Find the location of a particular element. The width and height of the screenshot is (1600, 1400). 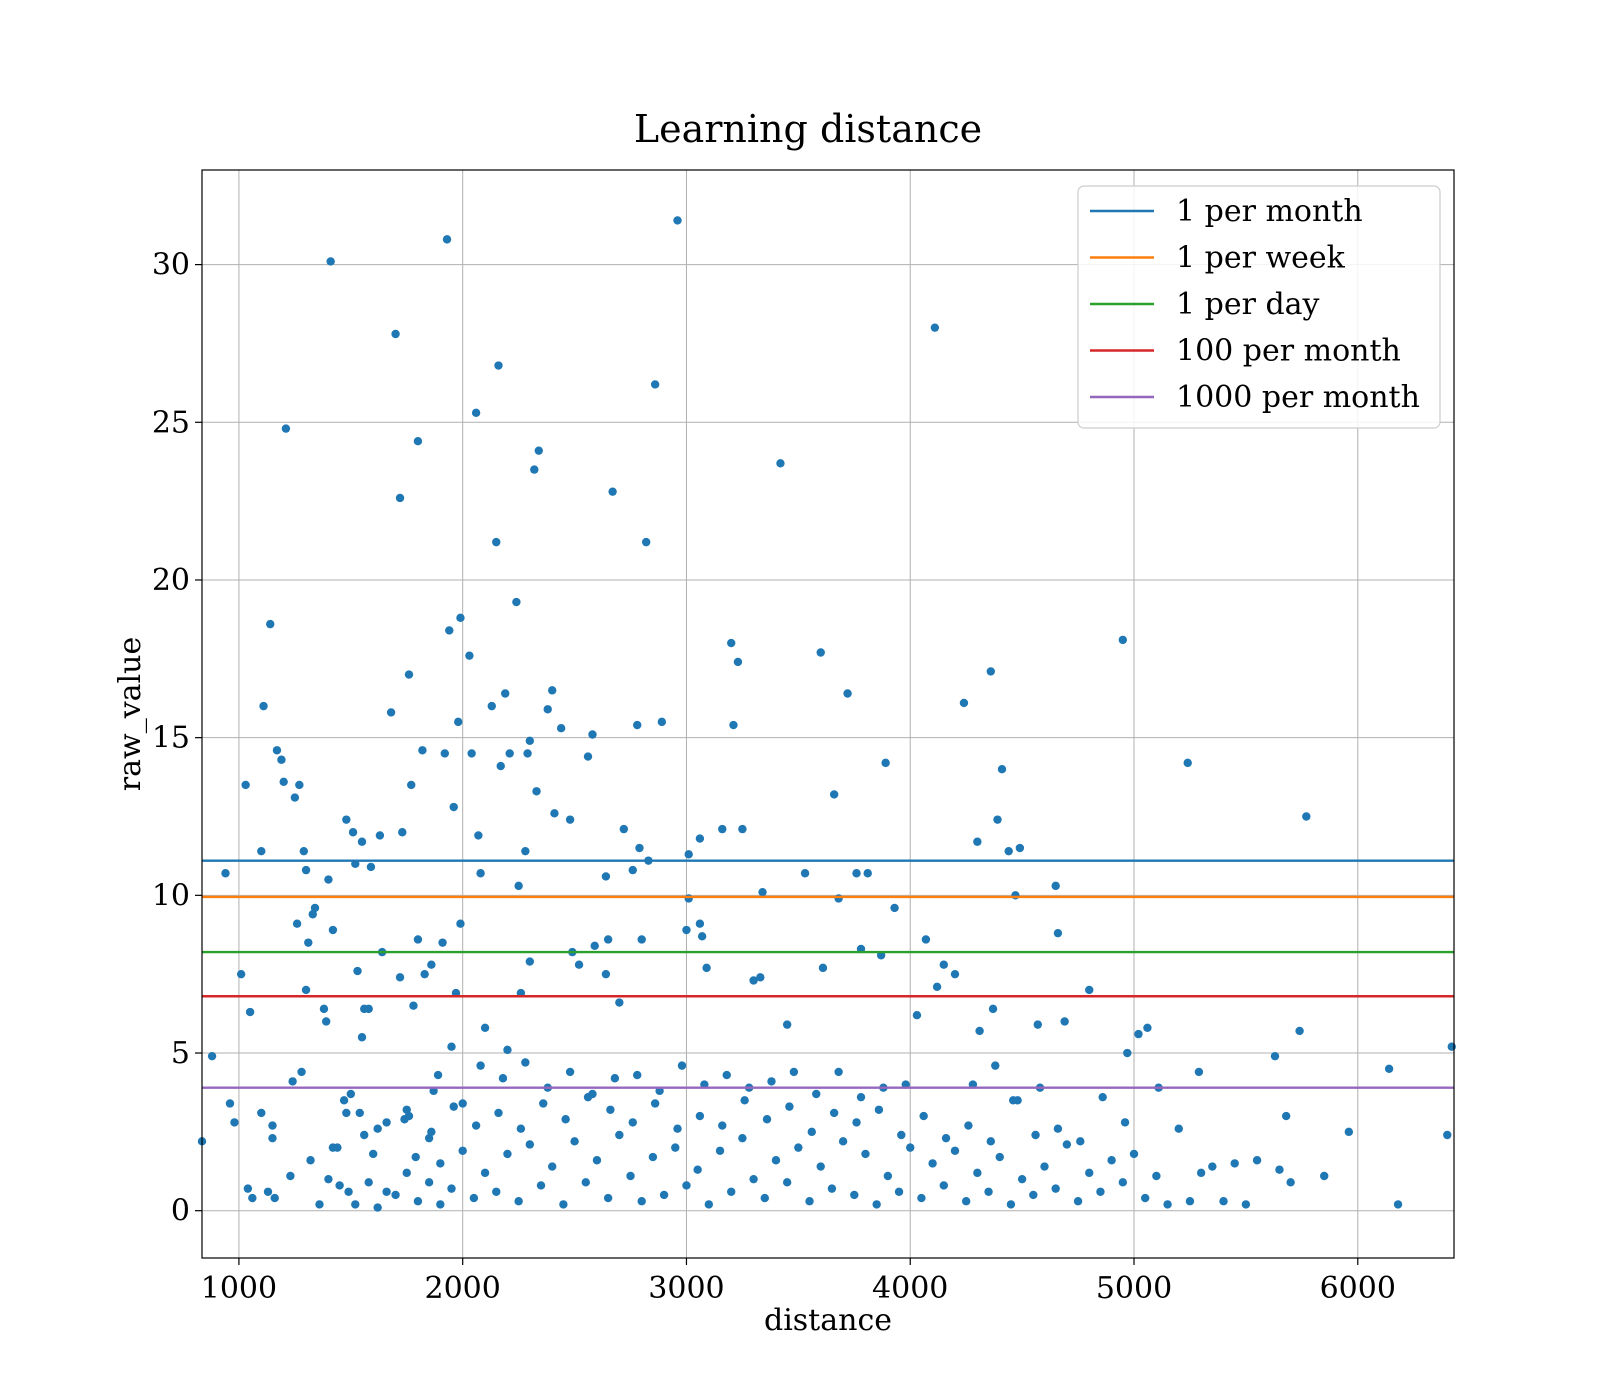

y-tick-label: 20 is located at coordinates (171, 580).